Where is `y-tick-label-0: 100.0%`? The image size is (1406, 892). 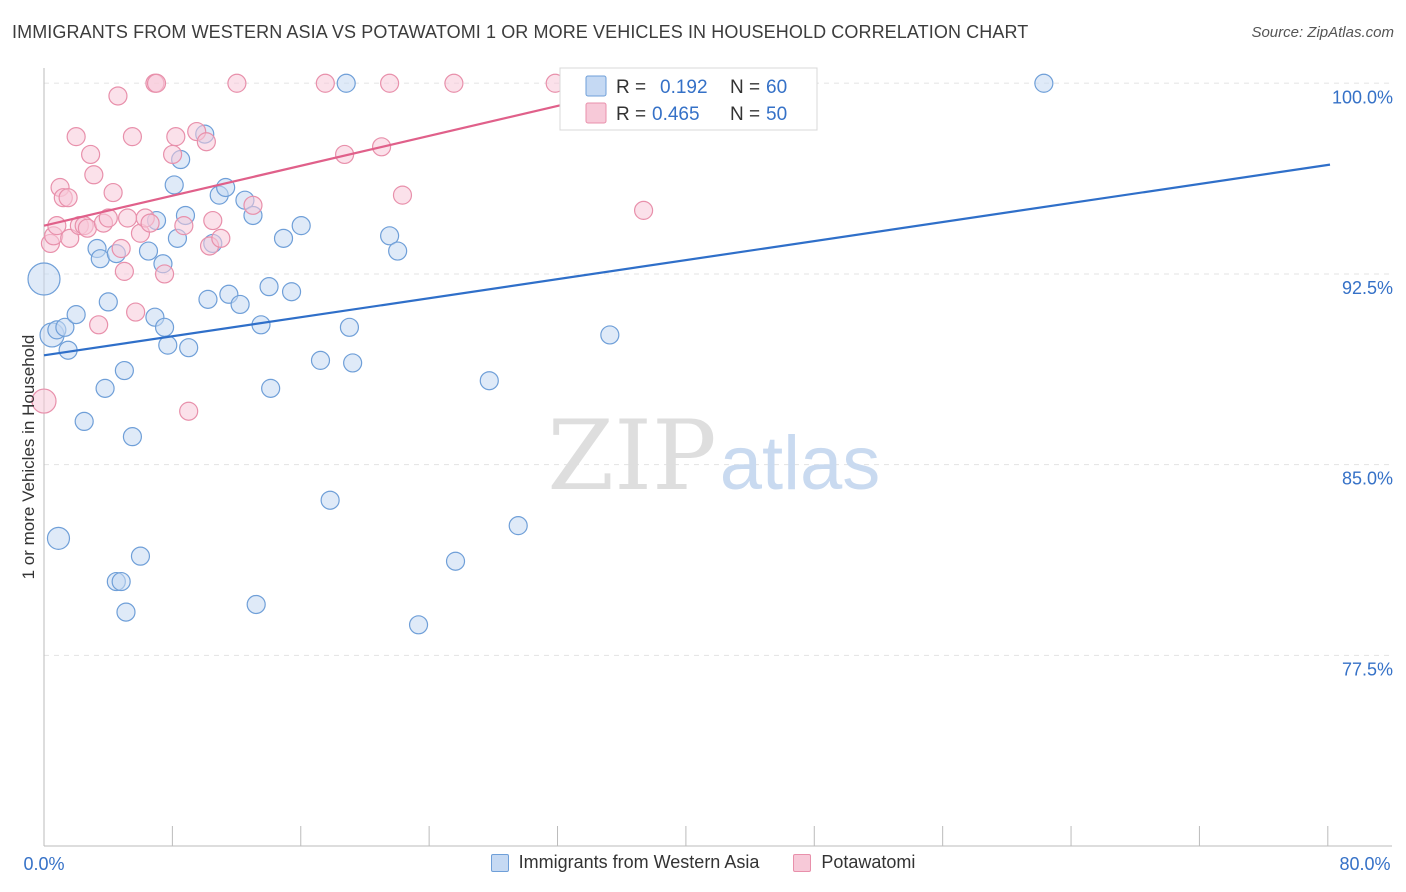
y-tick-label-0: 100.0% is located at coordinates (1362, 97).